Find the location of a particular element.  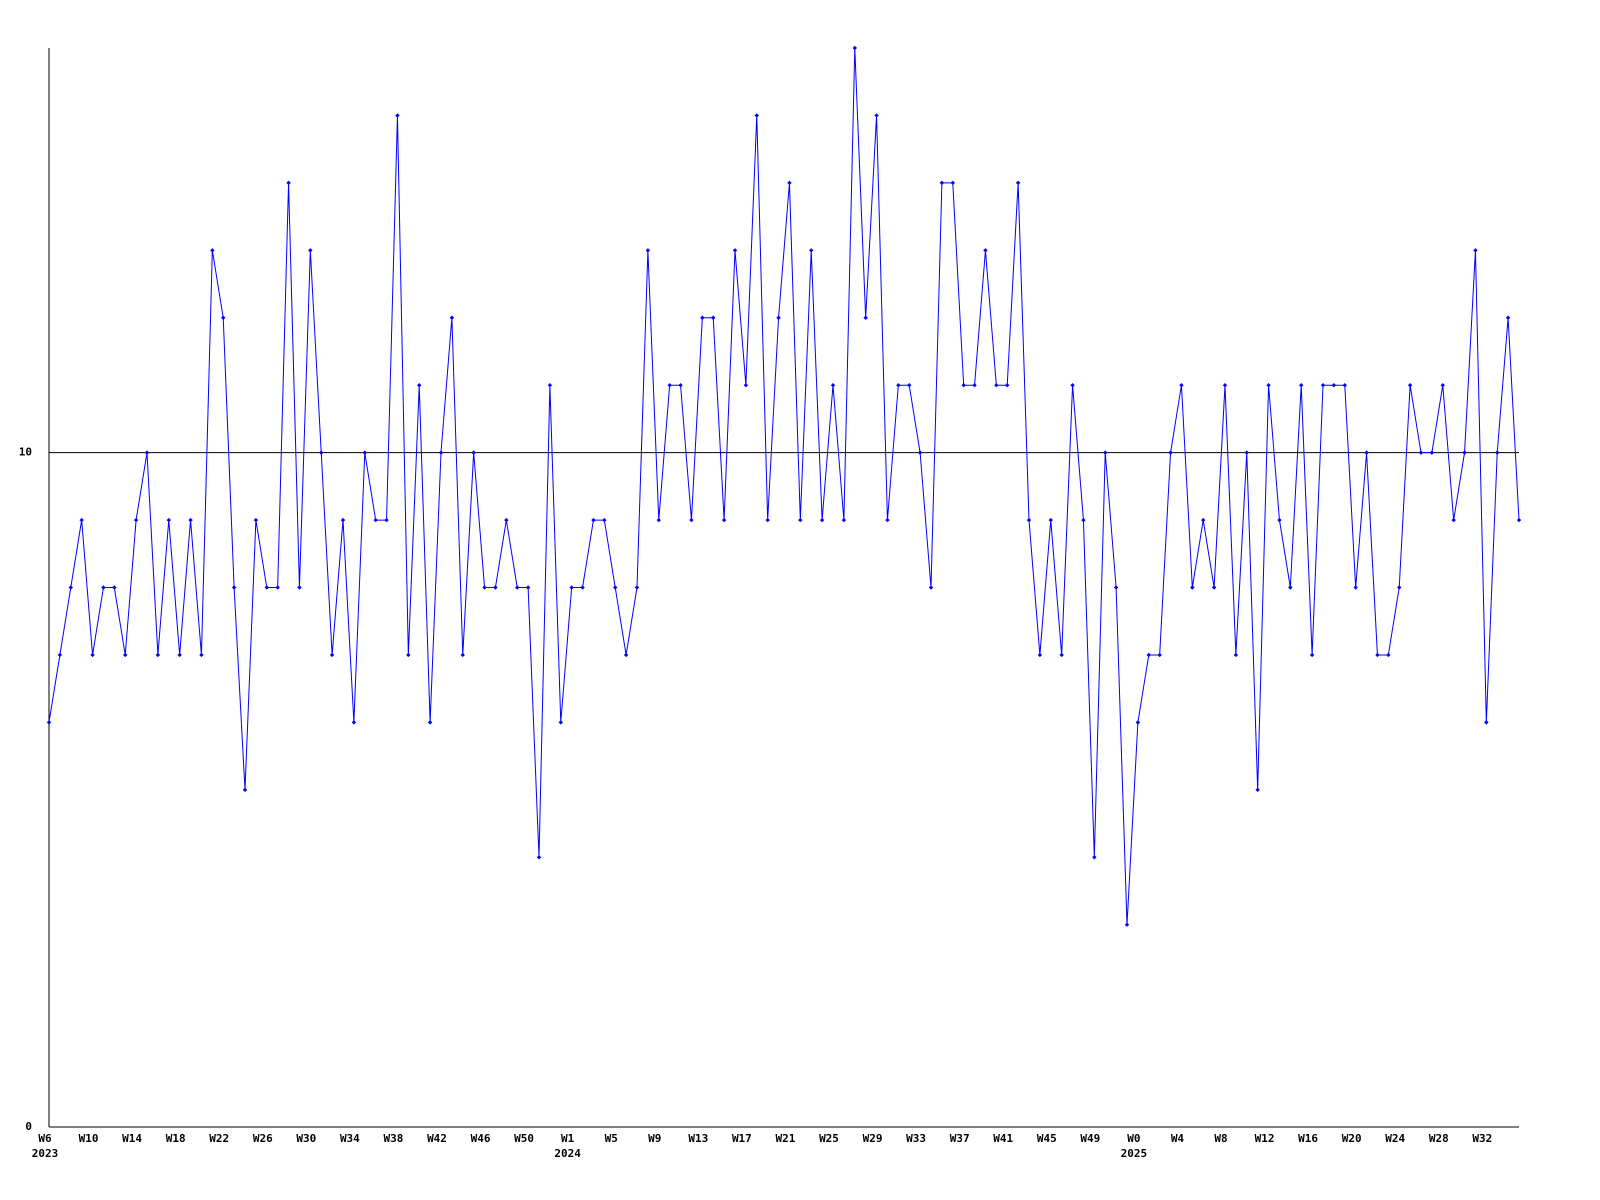

x-tick-label: W13 is located at coordinates (698, 1138).